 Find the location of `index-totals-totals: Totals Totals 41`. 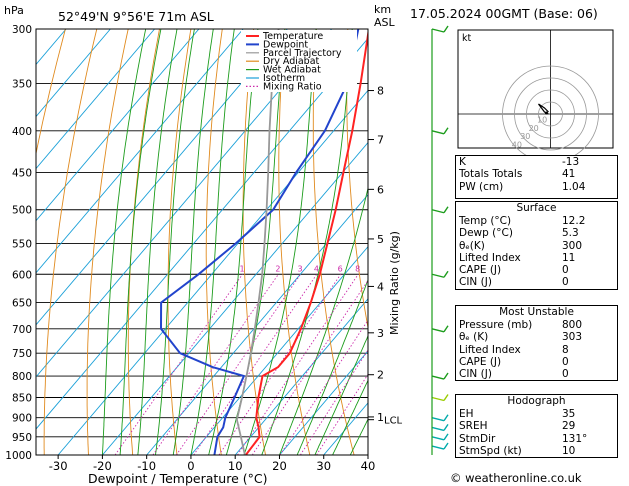

index-totals-totals: Totals Totals 41 is located at coordinates (517, 174).